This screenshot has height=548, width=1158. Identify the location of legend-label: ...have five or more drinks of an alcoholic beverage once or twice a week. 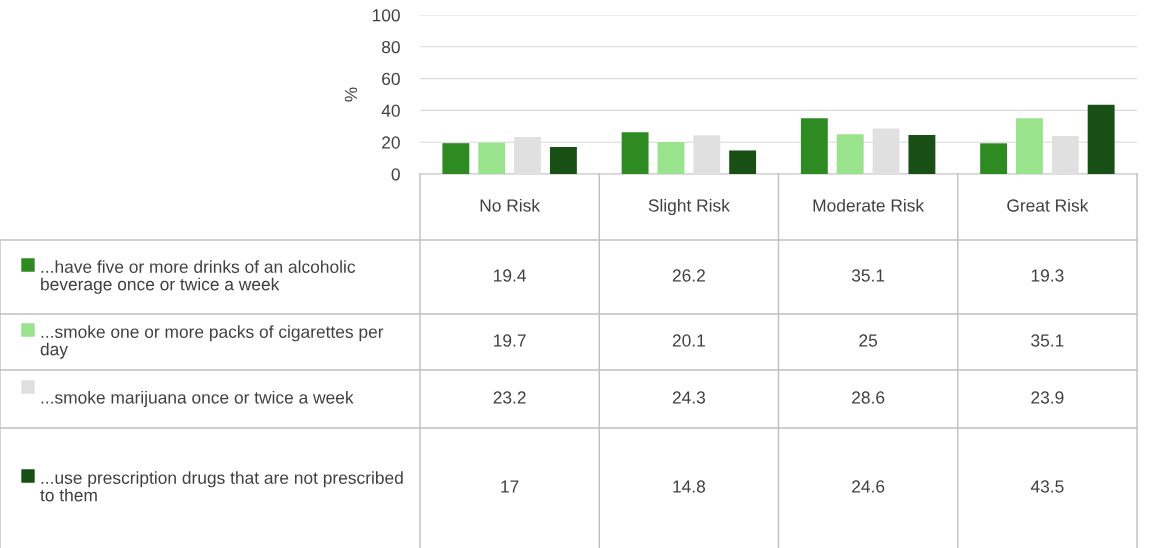
(198, 277).